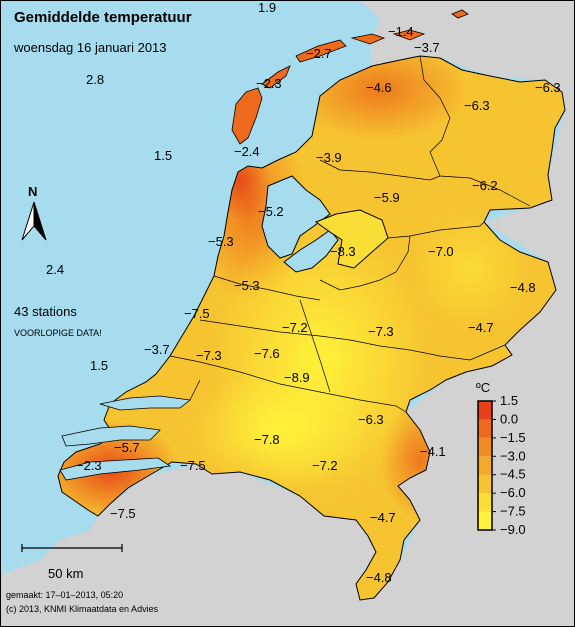 The width and height of the screenshot is (575, 627). What do you see at coordinates (145, 403) in the screenshot?
I see `haringvliet` at bounding box center [145, 403].